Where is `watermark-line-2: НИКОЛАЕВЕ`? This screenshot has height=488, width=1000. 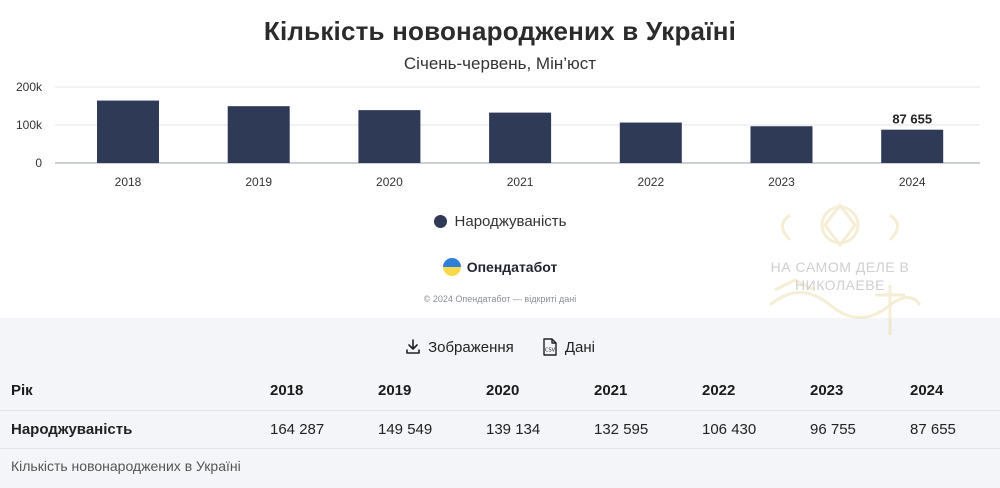
watermark-line-2: НИКОЛАЕВЕ is located at coordinates (840, 285).